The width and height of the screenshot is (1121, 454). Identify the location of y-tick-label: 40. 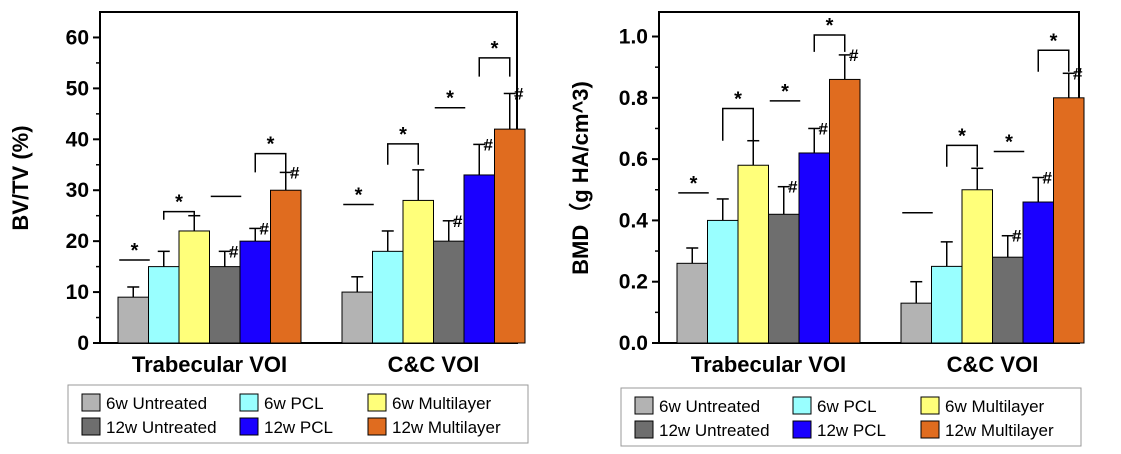
(77, 139).